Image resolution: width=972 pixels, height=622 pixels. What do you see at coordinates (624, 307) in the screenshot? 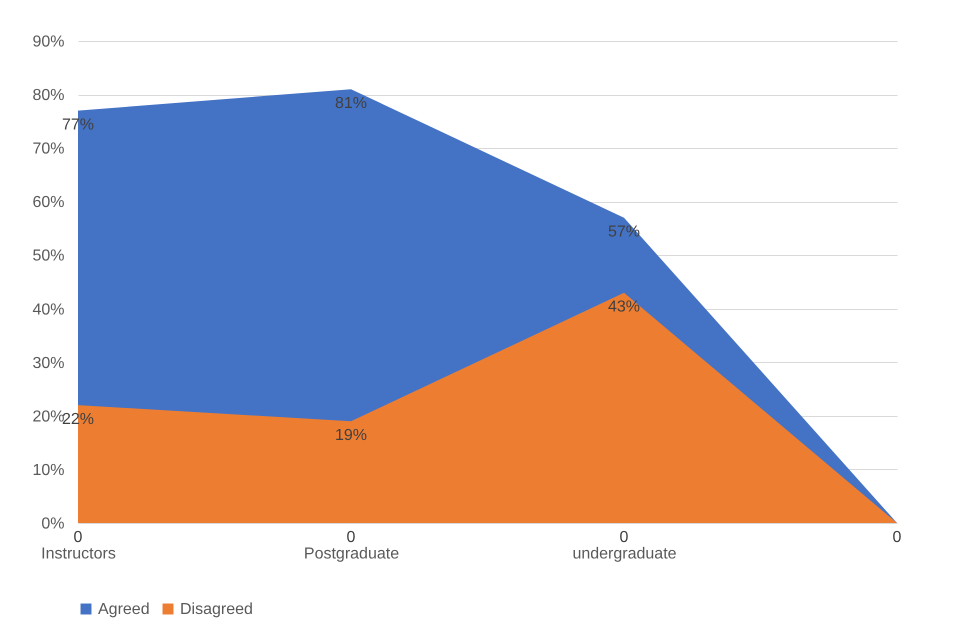
I see `data-label: 43%` at bounding box center [624, 307].